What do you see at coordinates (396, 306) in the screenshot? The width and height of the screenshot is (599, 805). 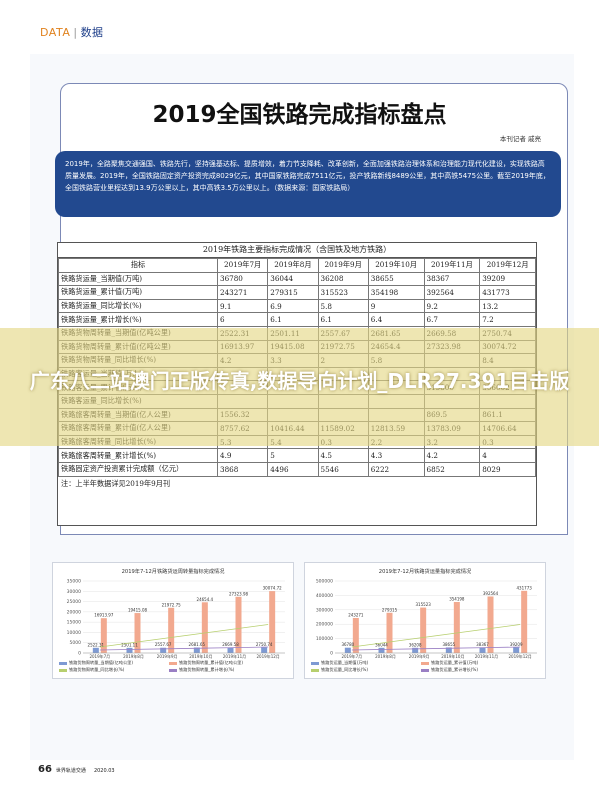 I see `table-cell: 9` at bounding box center [396, 306].